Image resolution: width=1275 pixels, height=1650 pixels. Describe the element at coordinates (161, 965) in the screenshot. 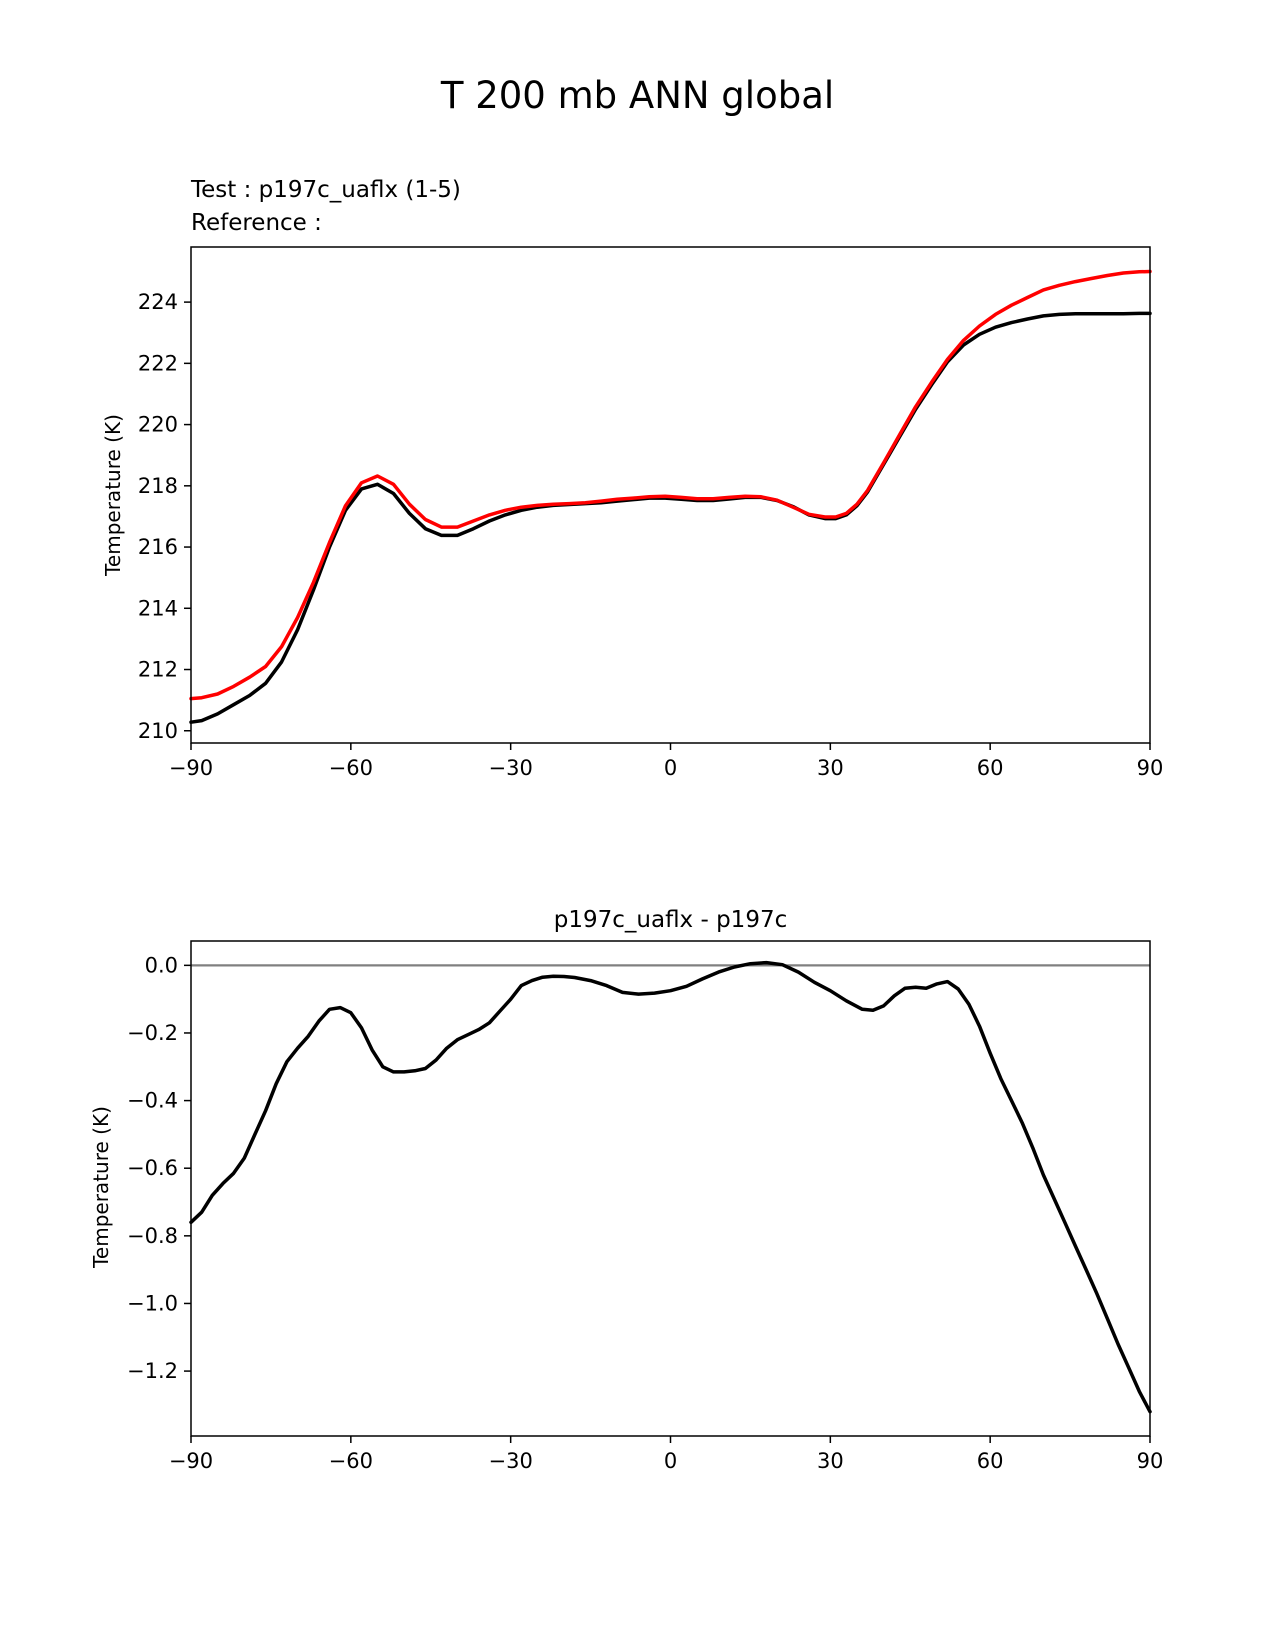

I see `bottom-y-tick-label: 0.0` at that location.